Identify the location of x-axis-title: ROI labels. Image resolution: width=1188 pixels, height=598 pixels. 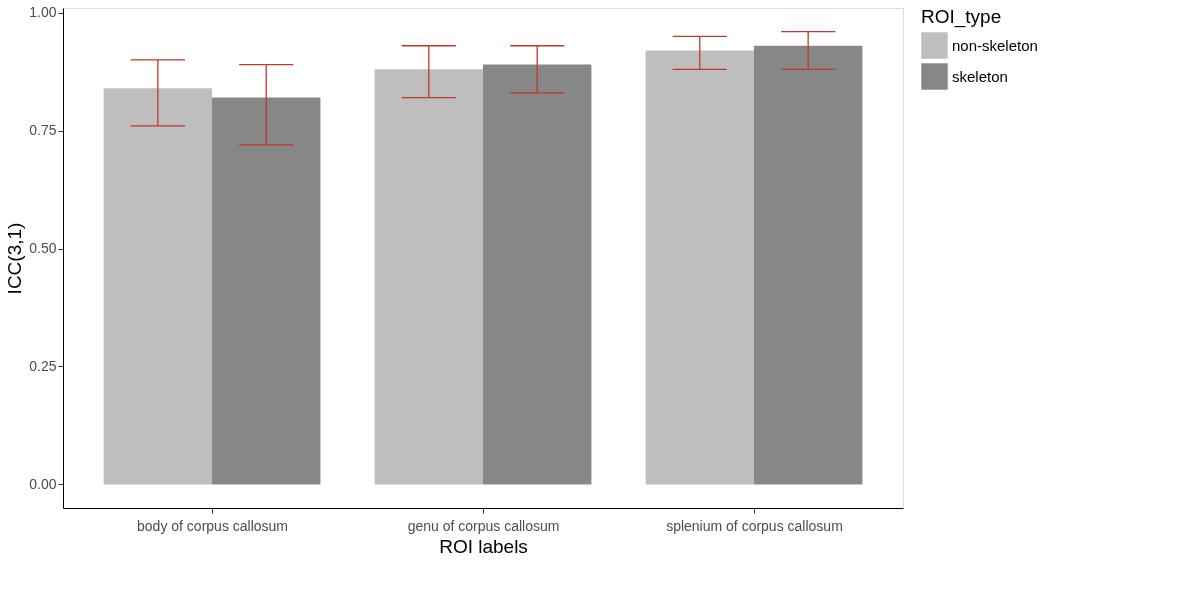
(483, 546).